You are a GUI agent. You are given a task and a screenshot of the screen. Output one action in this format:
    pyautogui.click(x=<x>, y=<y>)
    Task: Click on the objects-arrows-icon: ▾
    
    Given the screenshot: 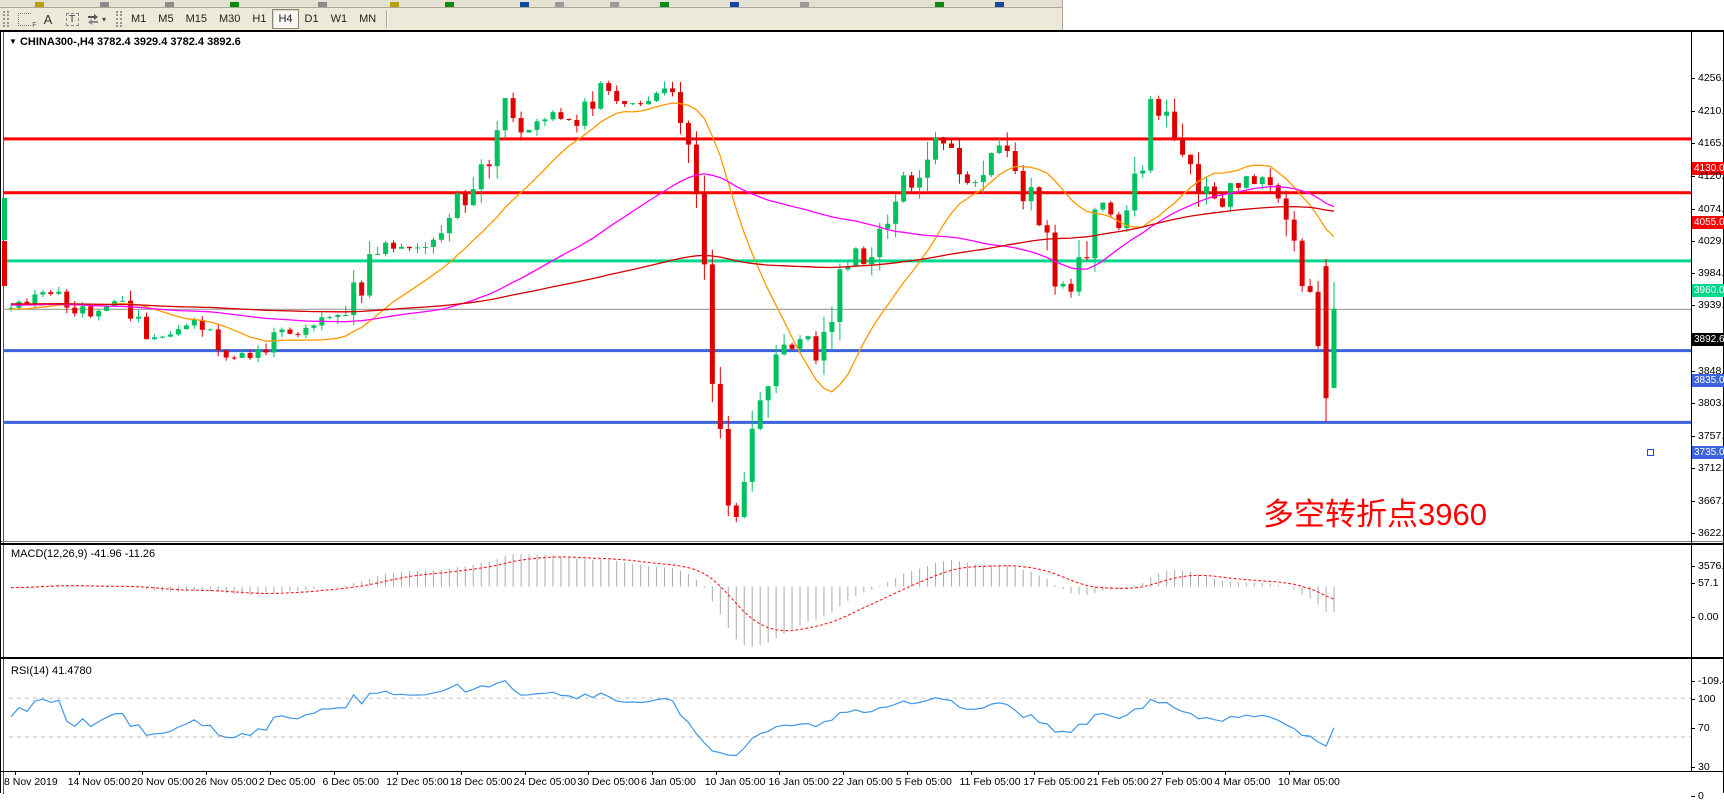 What is the action you would take?
    pyautogui.click(x=96, y=19)
    